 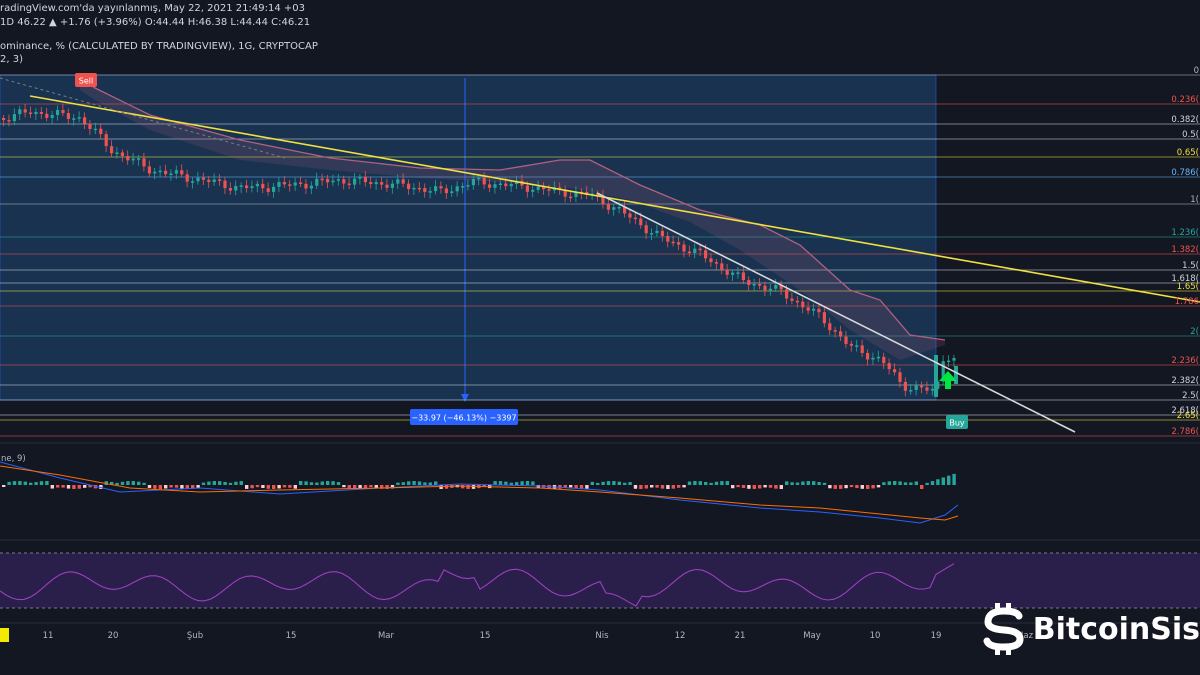 What do you see at coordinates (957, 422) in the screenshot?
I see `buy-signal` at bounding box center [957, 422].